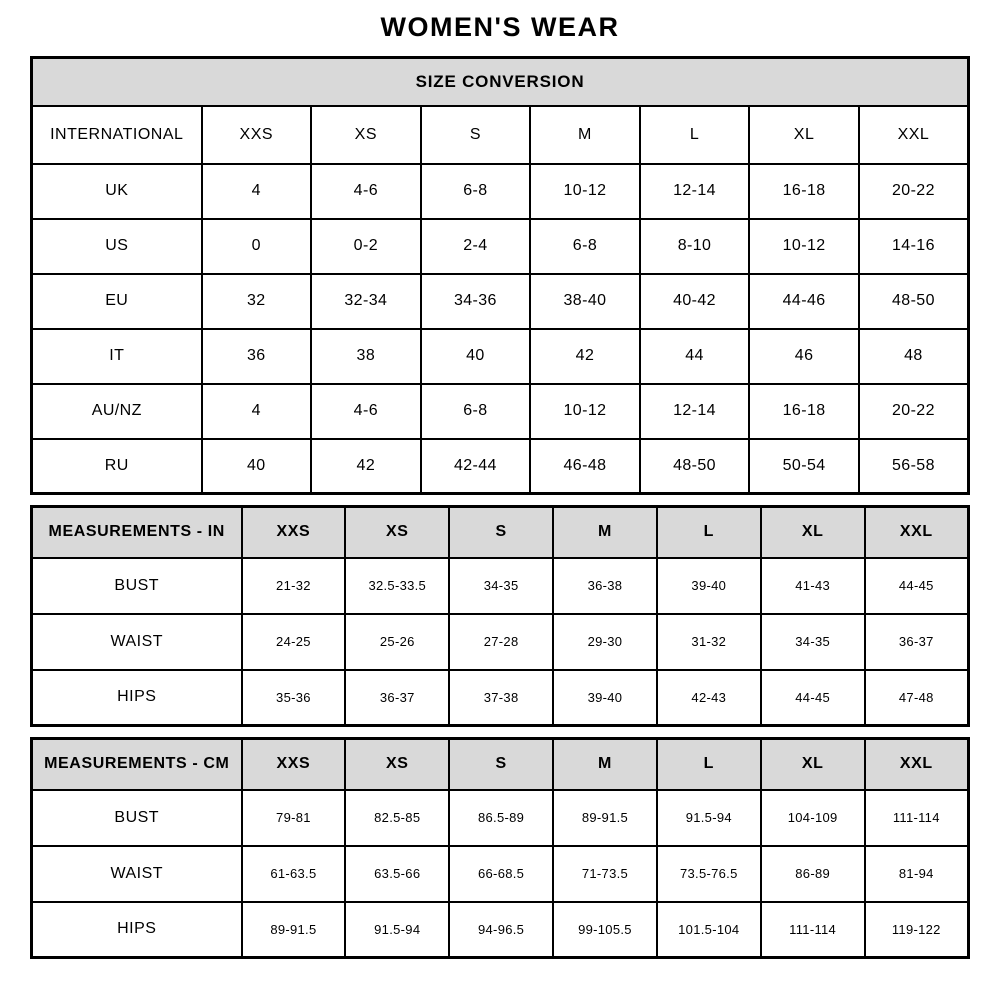 The image size is (1000, 1000). I want to click on row-label: EU, so click(116, 301).